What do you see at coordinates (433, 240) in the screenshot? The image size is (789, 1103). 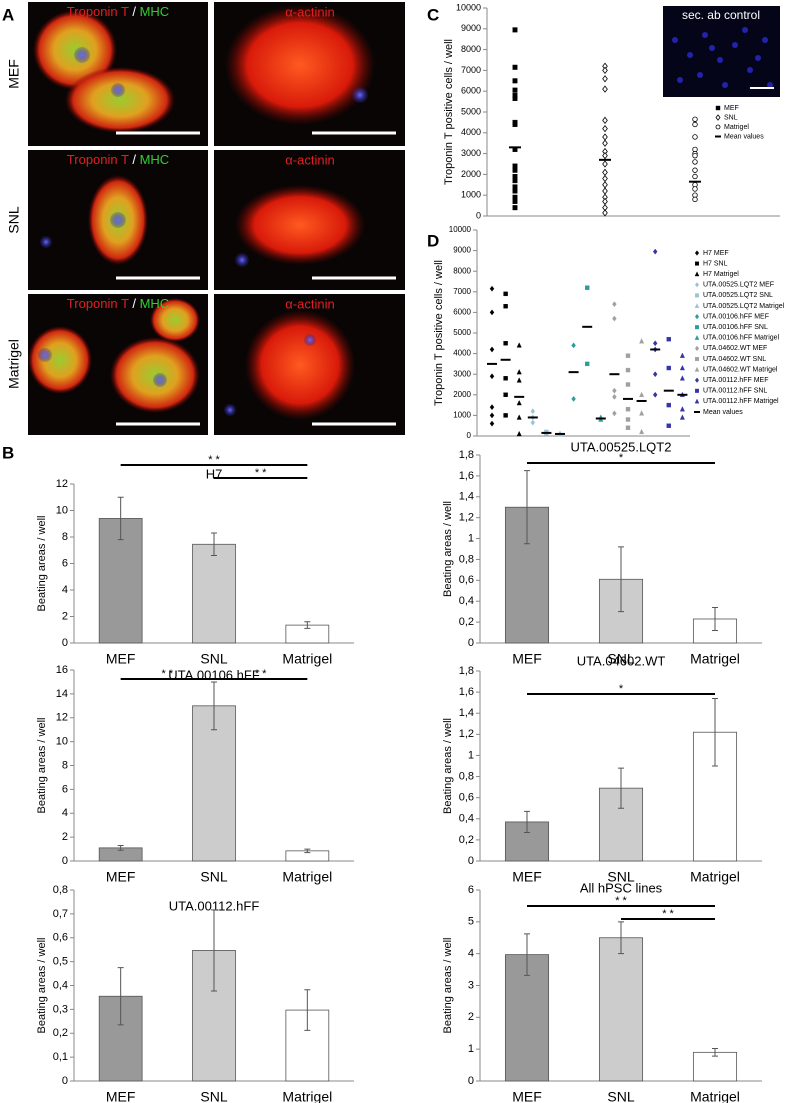 I see `panel-label: D` at bounding box center [433, 240].